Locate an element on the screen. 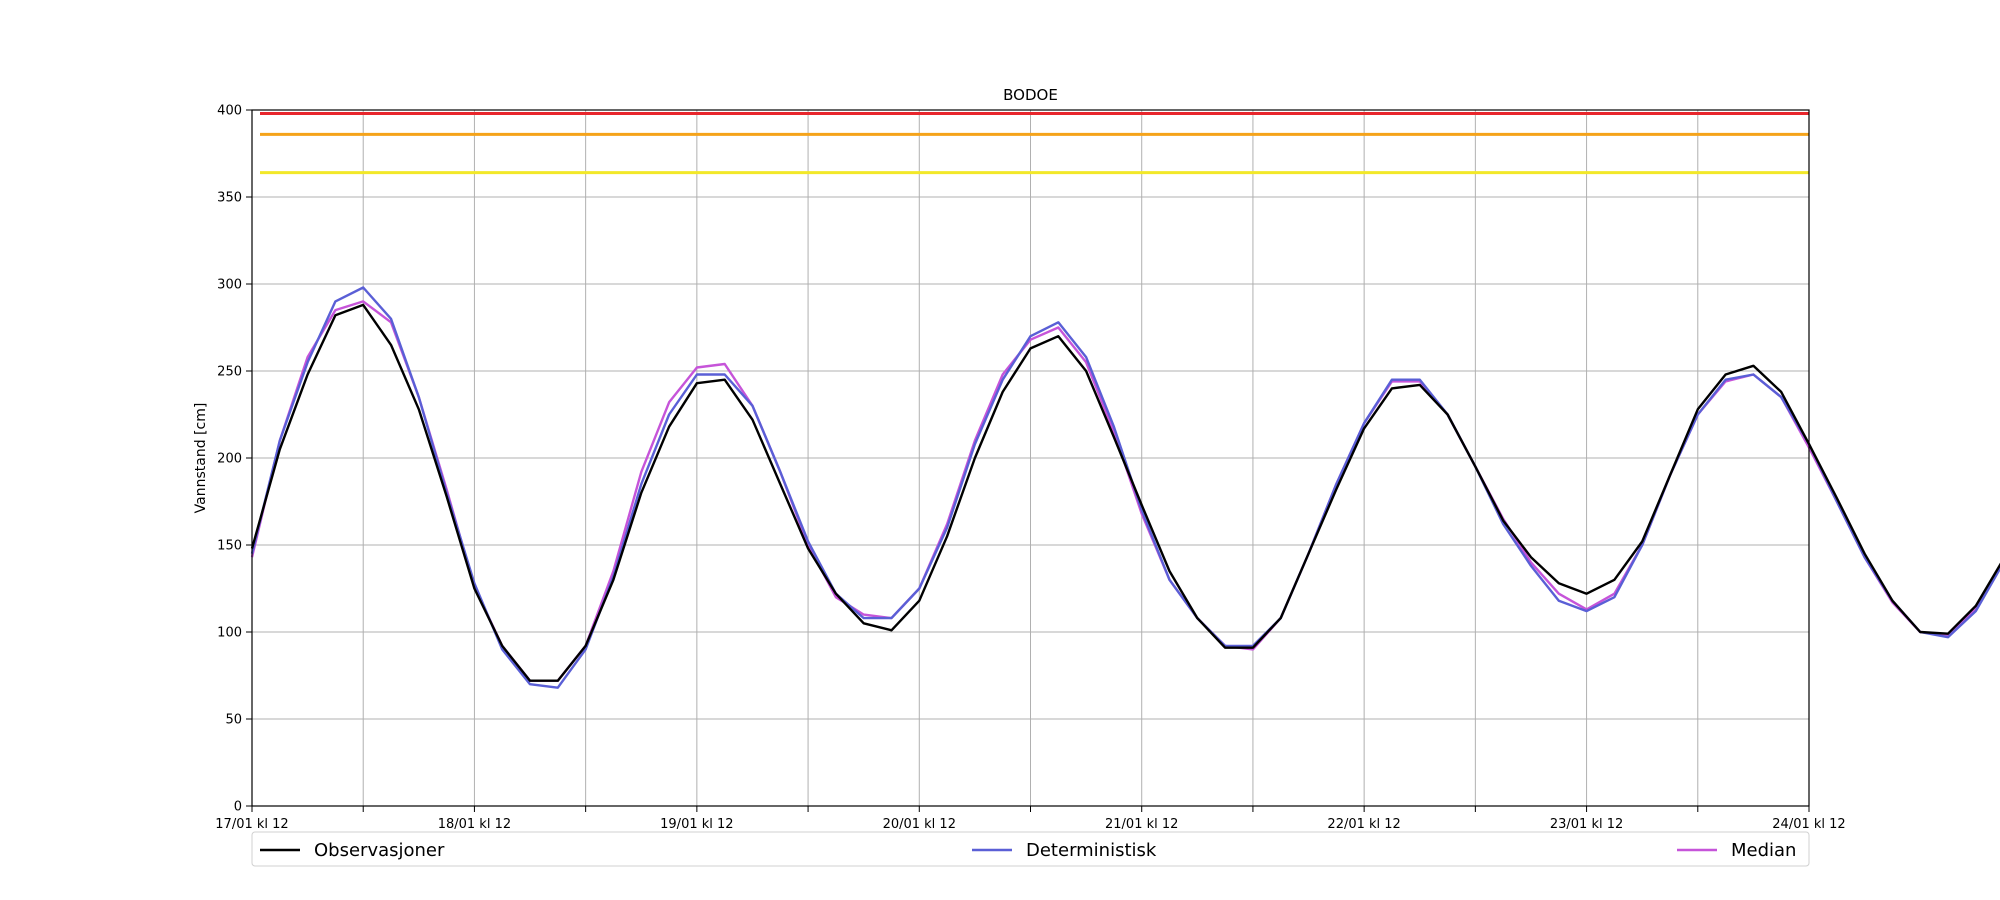  x-tick-label: 21/01 kl 12 is located at coordinates (1141, 824).